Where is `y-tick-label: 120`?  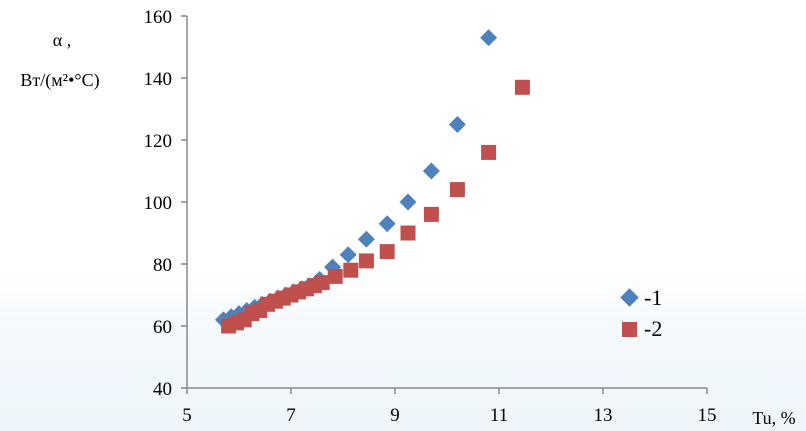 y-tick-label: 120 is located at coordinates (158, 141).